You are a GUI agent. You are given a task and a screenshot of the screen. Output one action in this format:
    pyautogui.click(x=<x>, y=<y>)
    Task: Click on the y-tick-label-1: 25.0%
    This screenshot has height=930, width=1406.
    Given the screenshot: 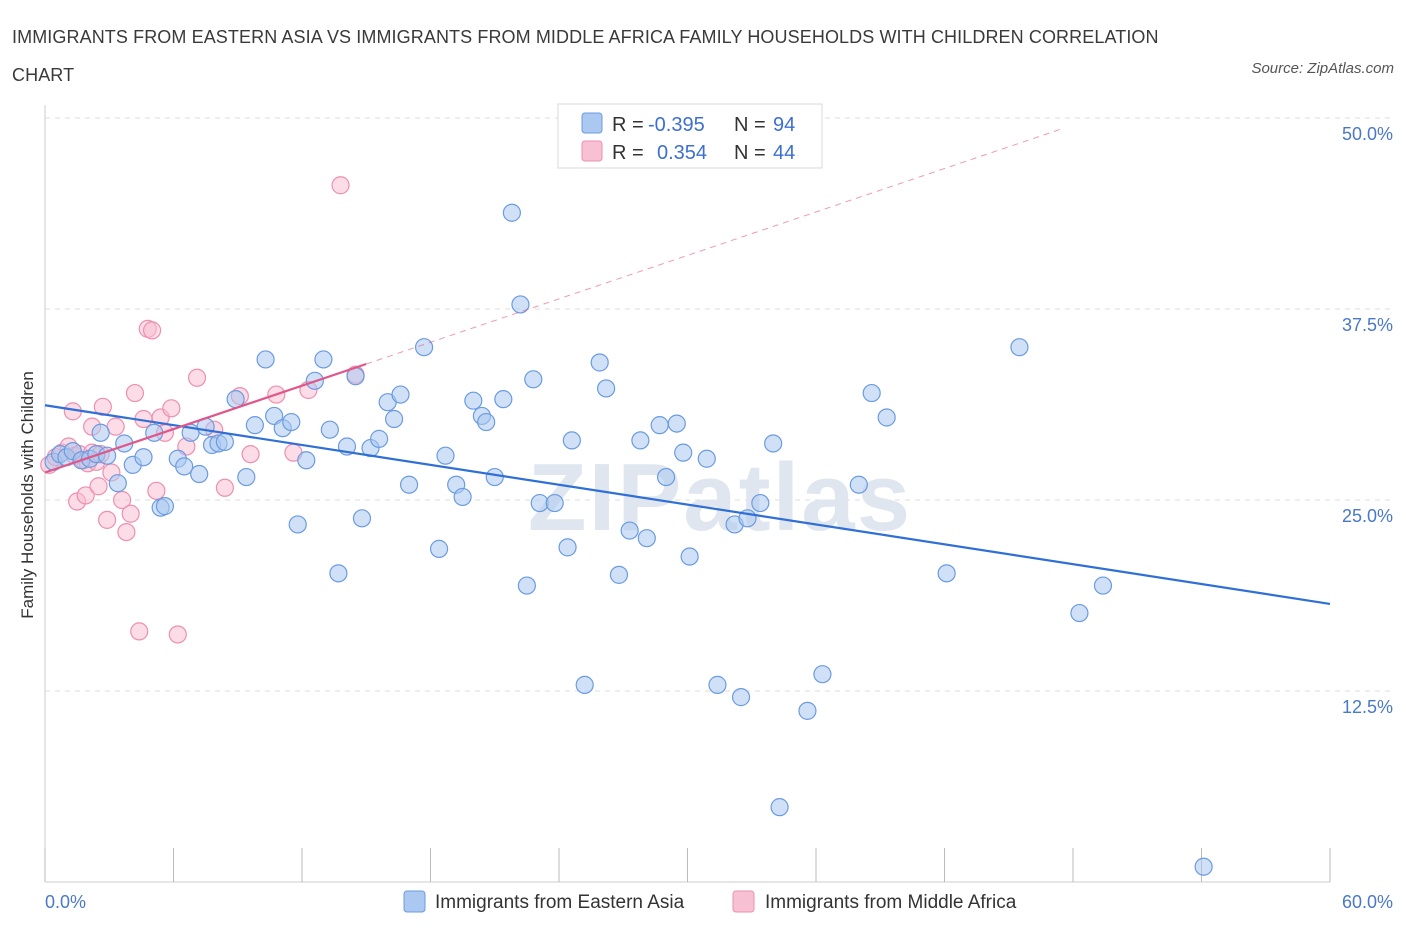 What is the action you would take?
    pyautogui.click(x=1367, y=516)
    